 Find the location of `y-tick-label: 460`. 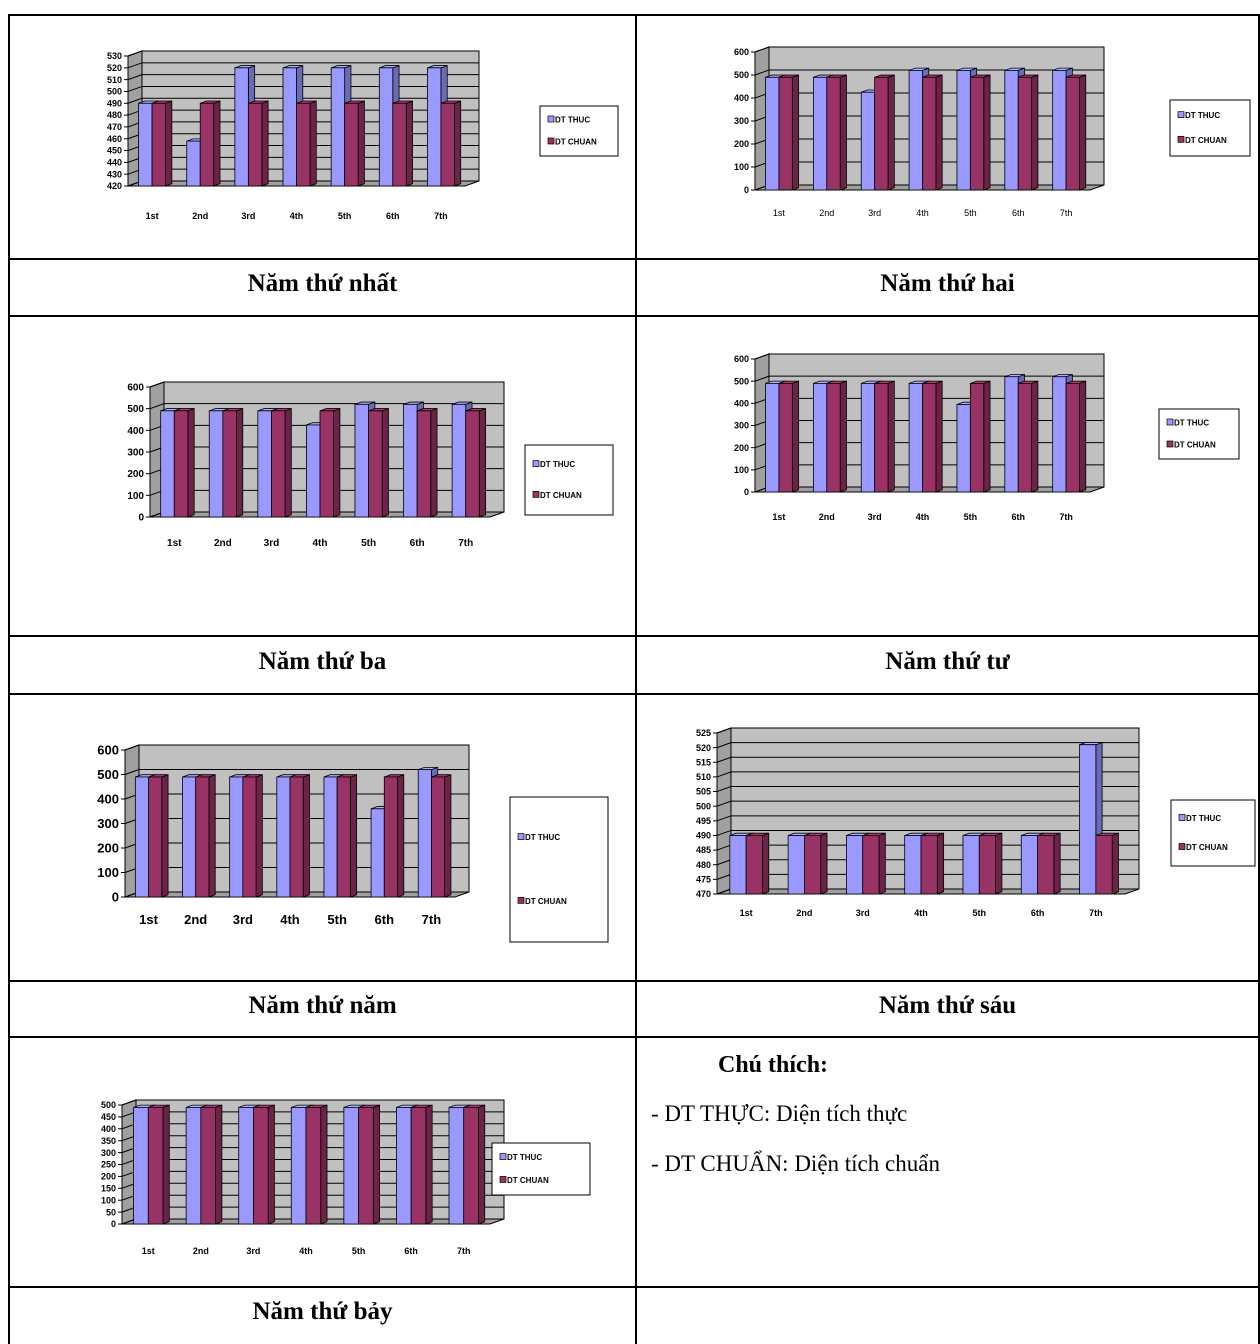

y-tick-label: 460 is located at coordinates (114, 139).